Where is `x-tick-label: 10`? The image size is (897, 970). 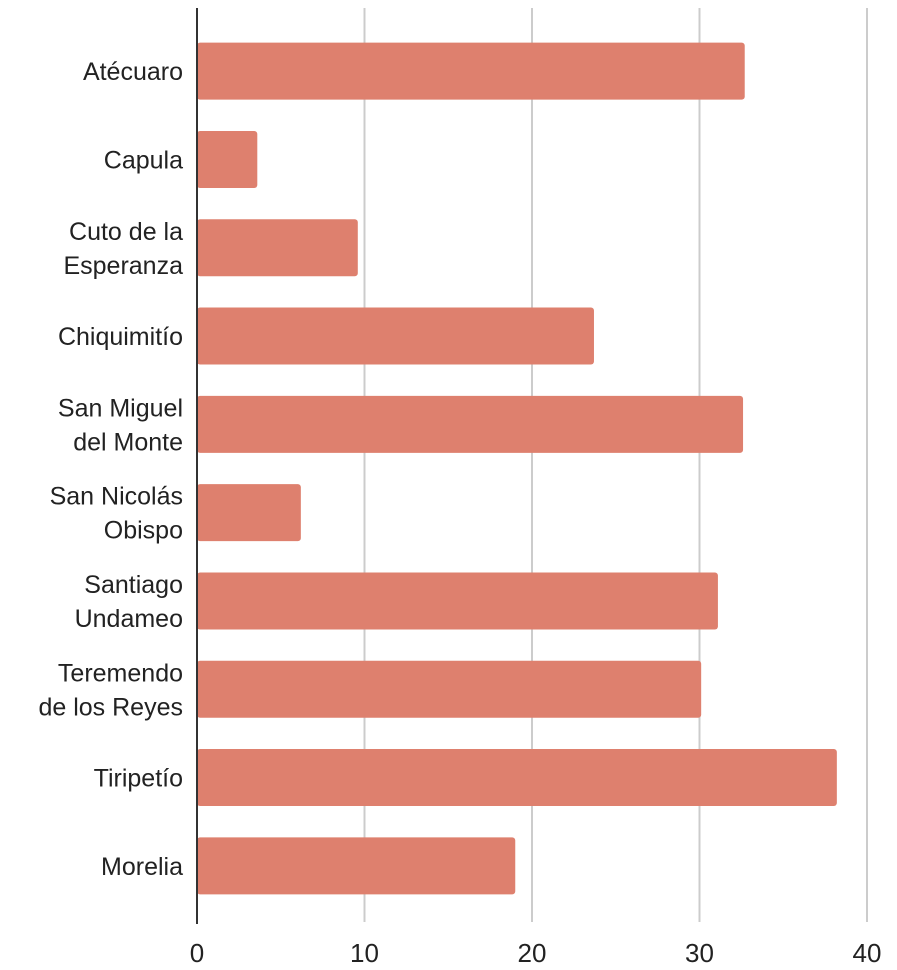 x-tick-label: 10 is located at coordinates (364, 953).